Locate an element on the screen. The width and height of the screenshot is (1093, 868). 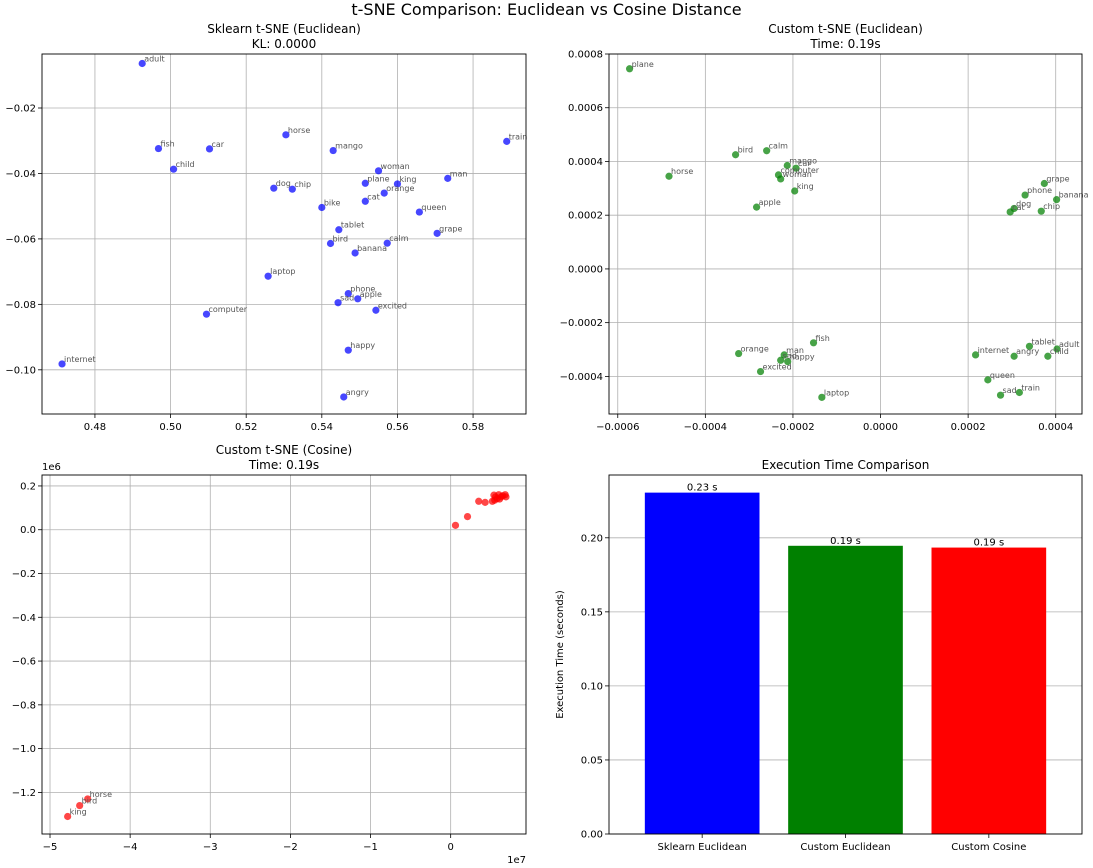
y-tick-label: 0.0 is located at coordinates (28, 530).